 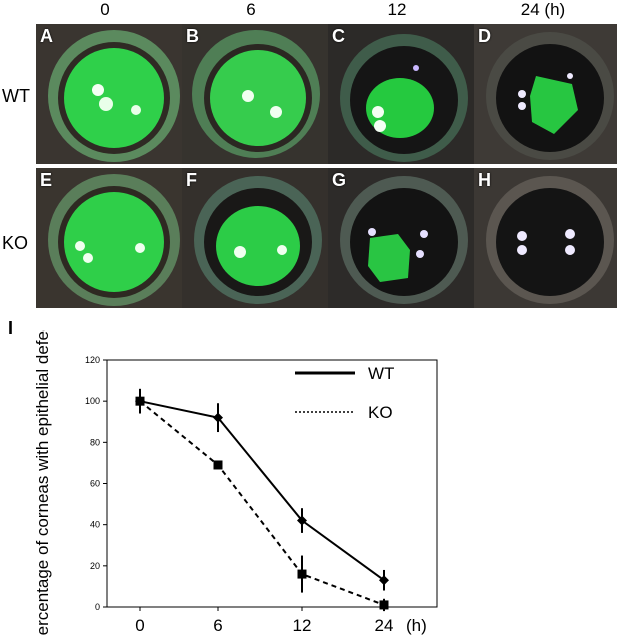 I want to click on y-tick-label: 20, so click(x=95, y=566).